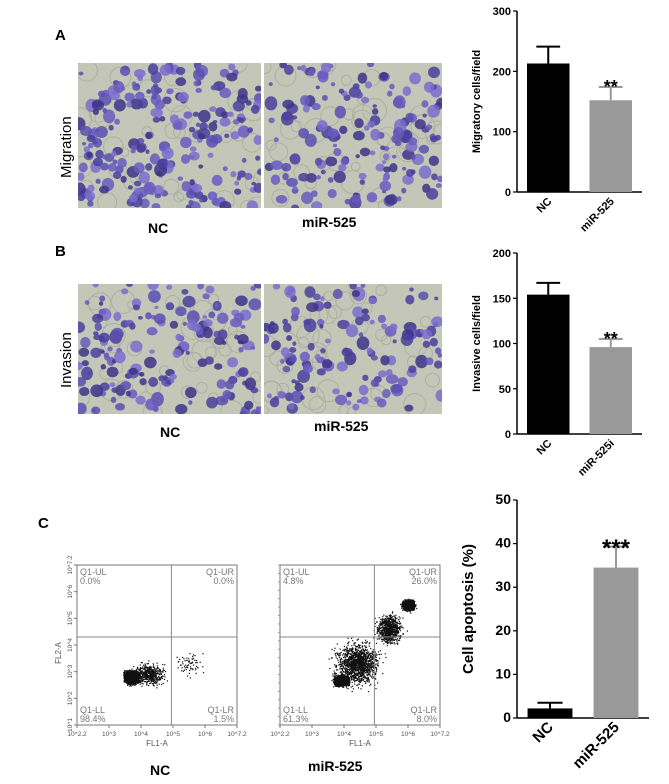 This screenshot has height=784, width=669. I want to click on membrane-pore, so click(268, 69).